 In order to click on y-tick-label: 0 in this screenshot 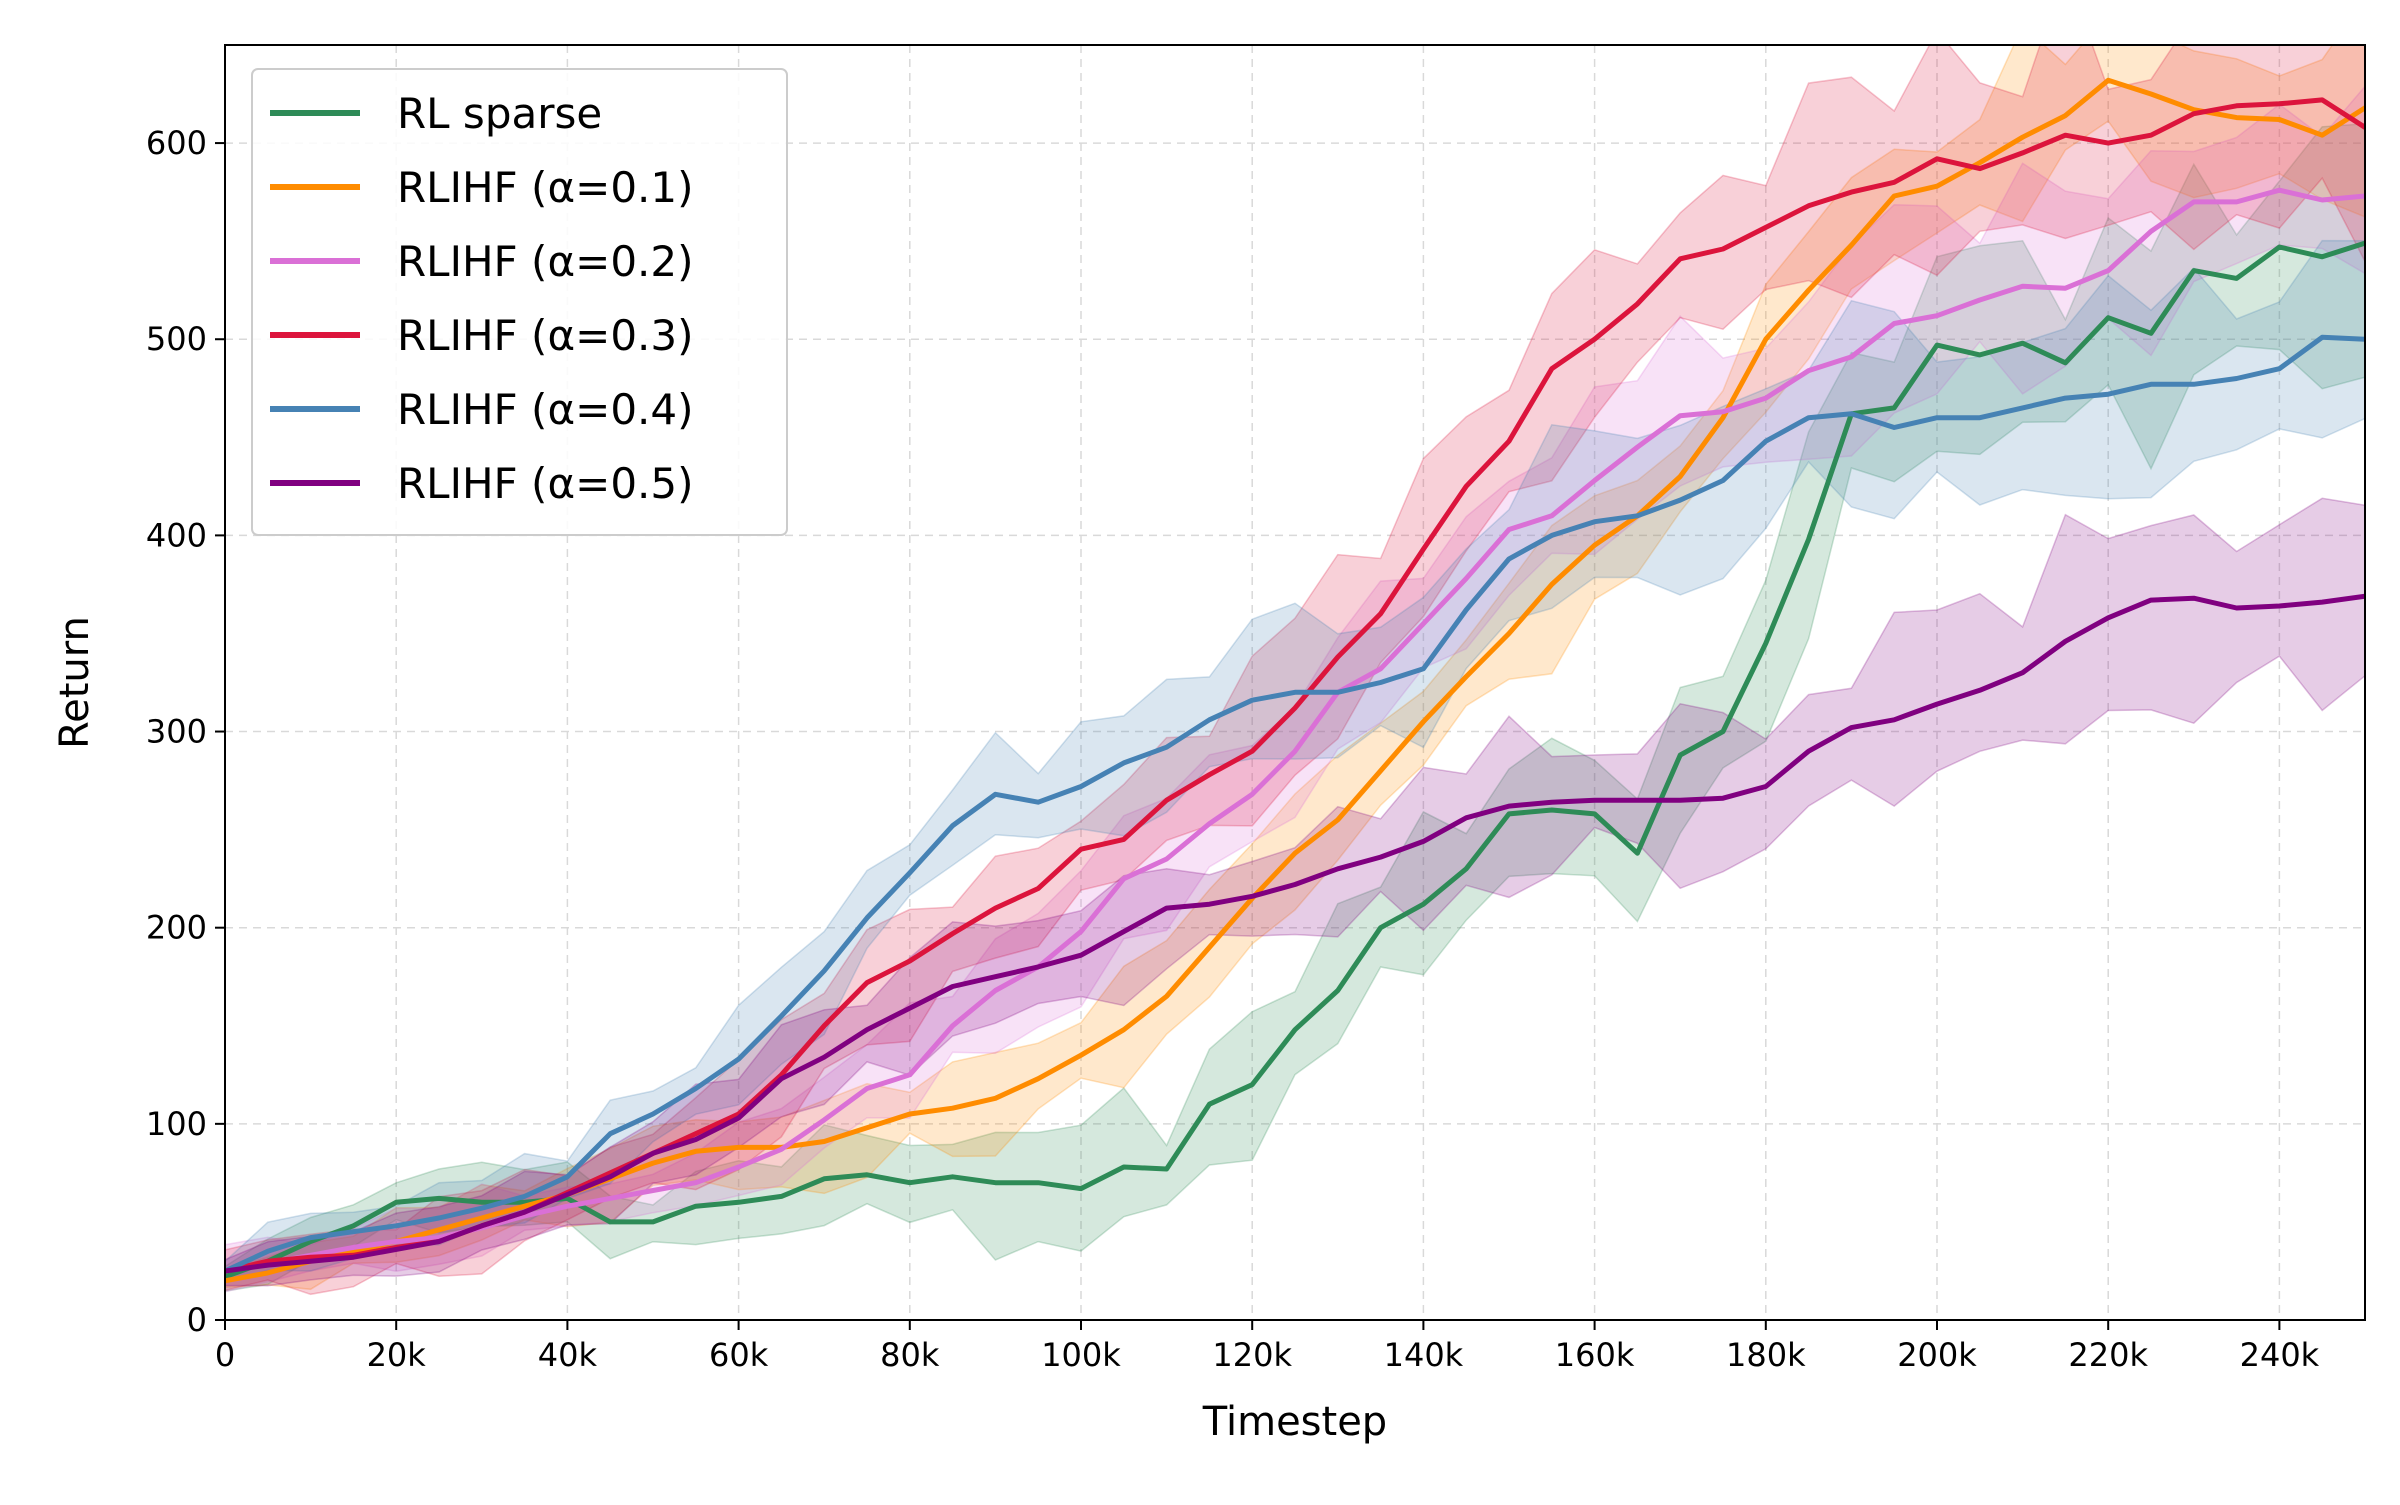, I will do `click(197, 1320)`.